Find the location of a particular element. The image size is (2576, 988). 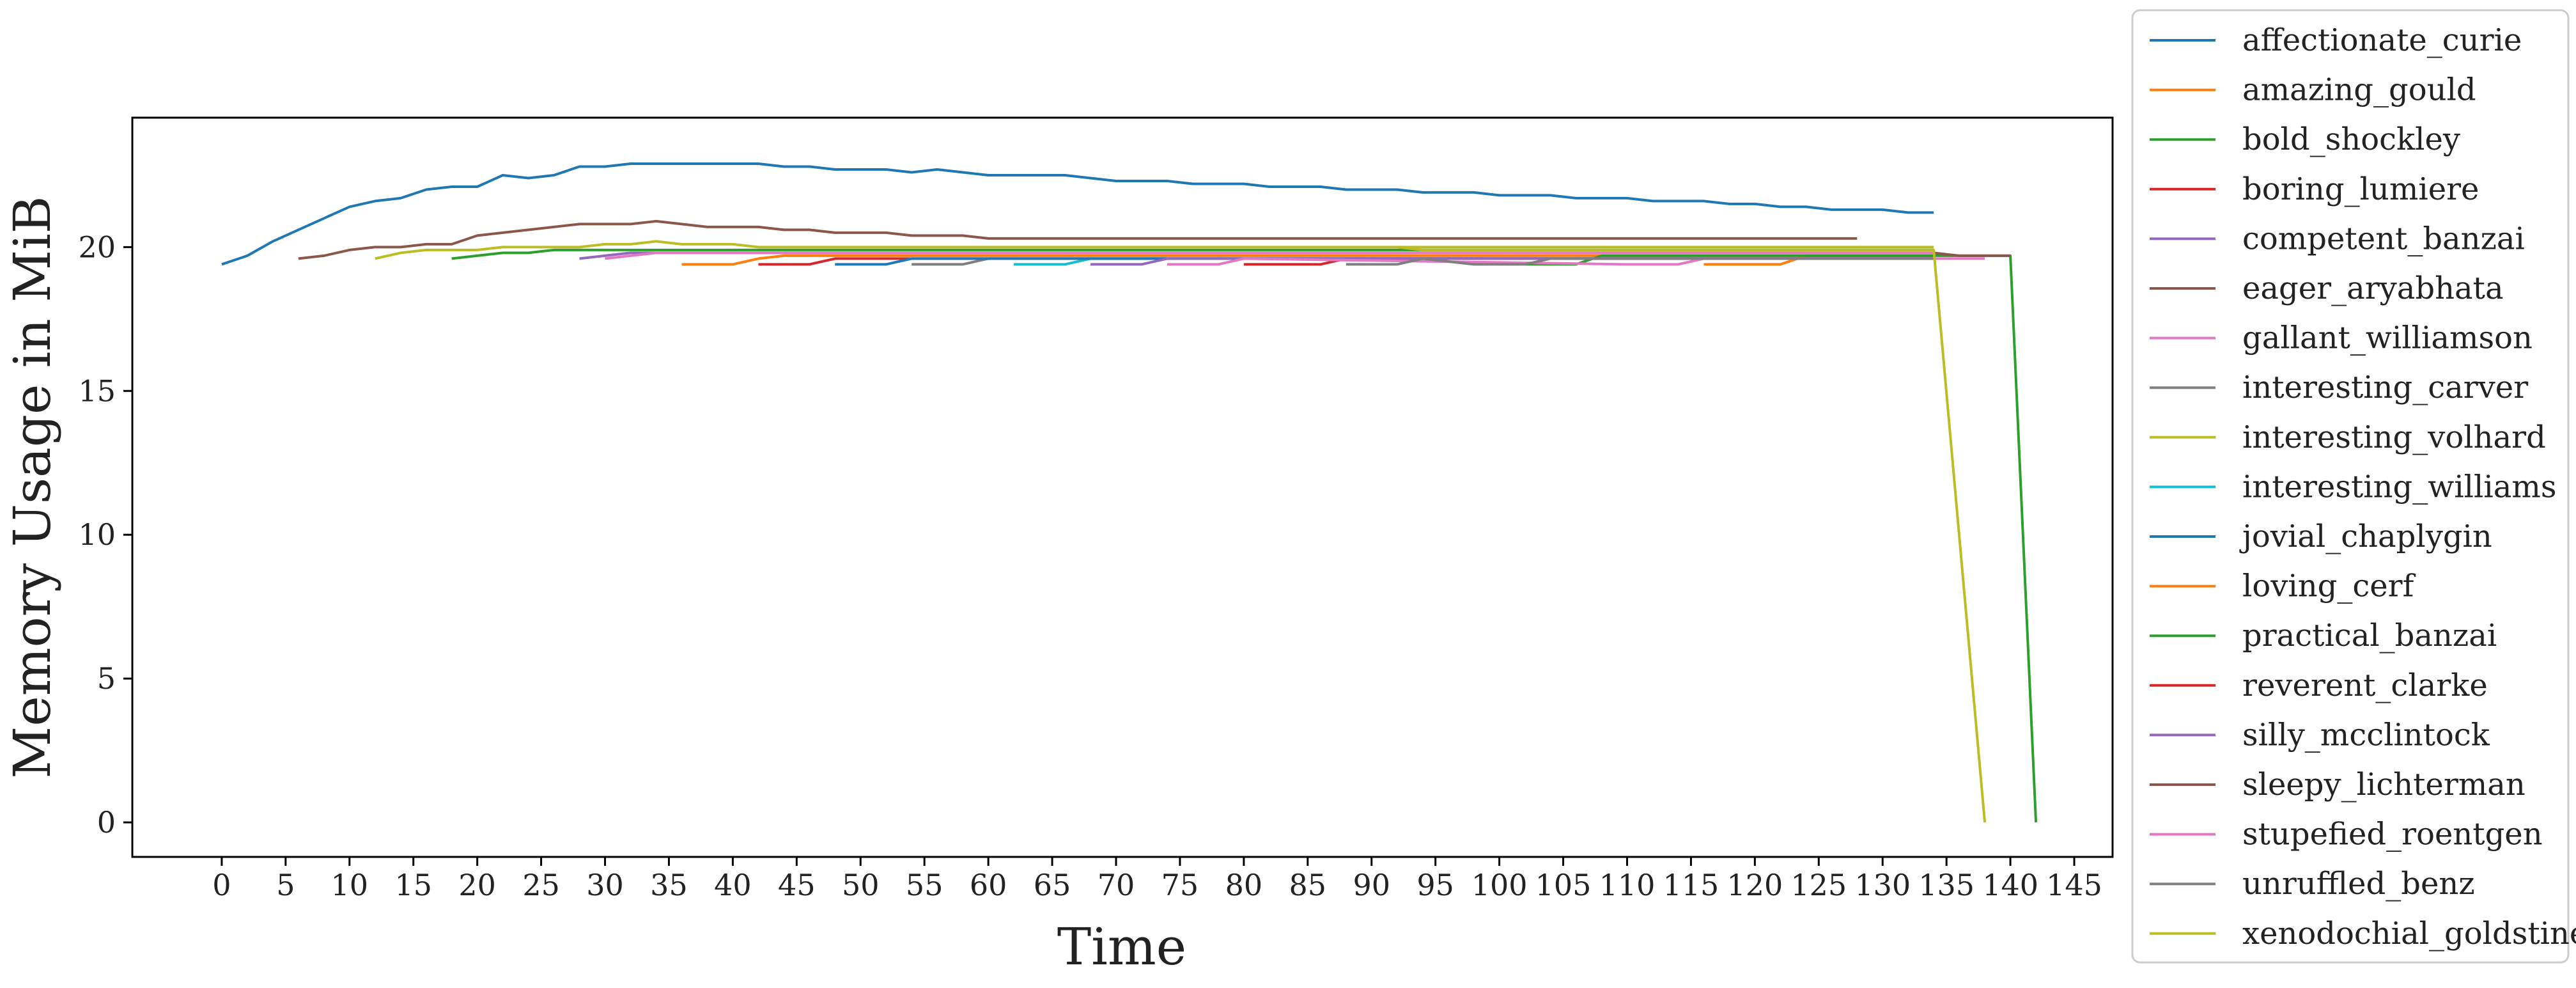

legend-label: boring_lumiere is located at coordinates (2360, 189).